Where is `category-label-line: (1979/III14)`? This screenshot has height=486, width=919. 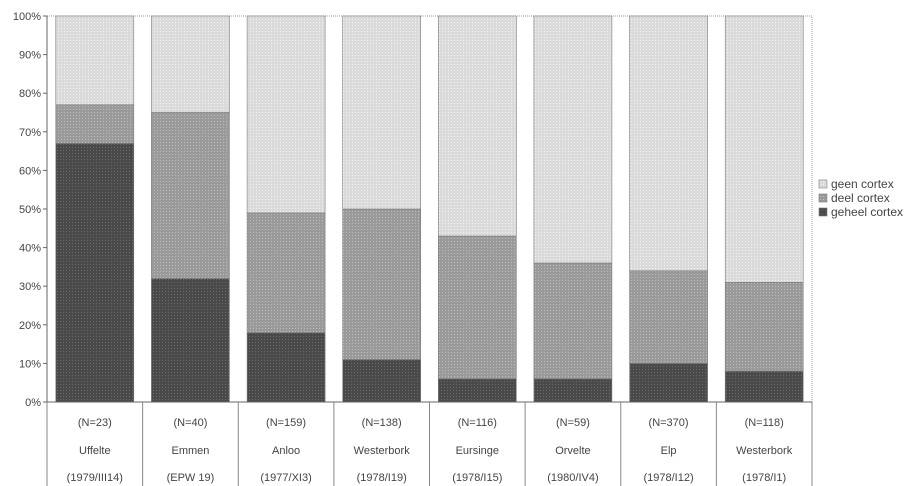
category-label-line: (1979/III14) is located at coordinates (95, 478).